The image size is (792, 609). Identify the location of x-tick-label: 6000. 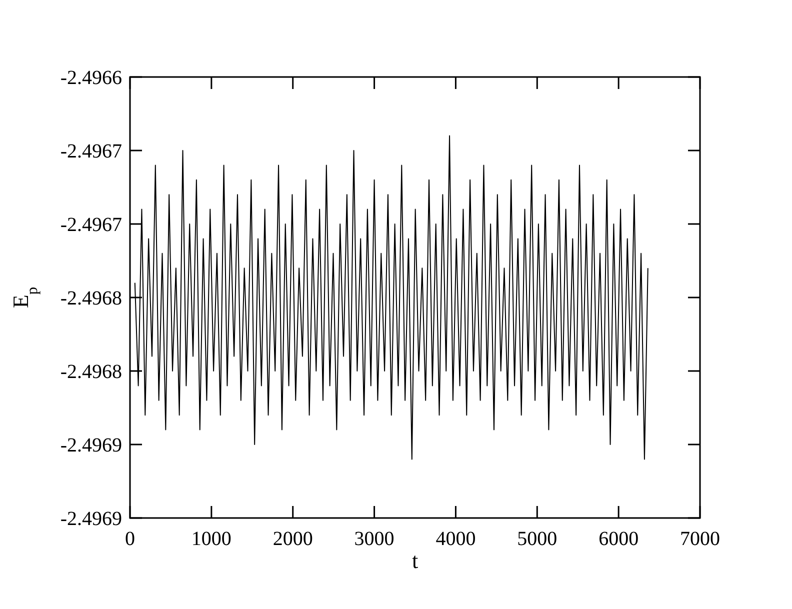
(618, 539).